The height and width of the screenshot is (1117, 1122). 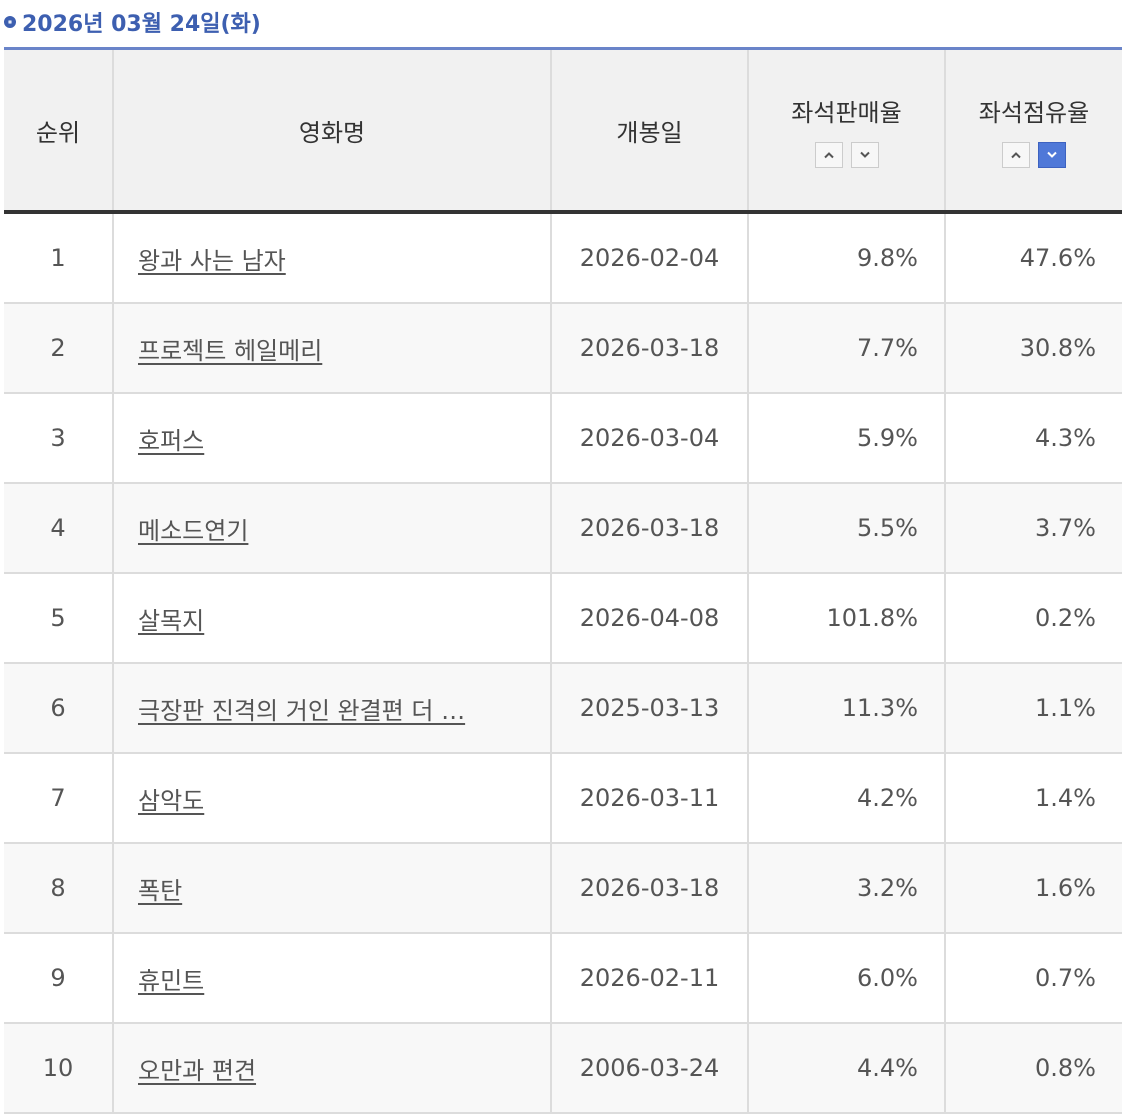 What do you see at coordinates (563, 48) in the screenshot?
I see `table-top-rule` at bounding box center [563, 48].